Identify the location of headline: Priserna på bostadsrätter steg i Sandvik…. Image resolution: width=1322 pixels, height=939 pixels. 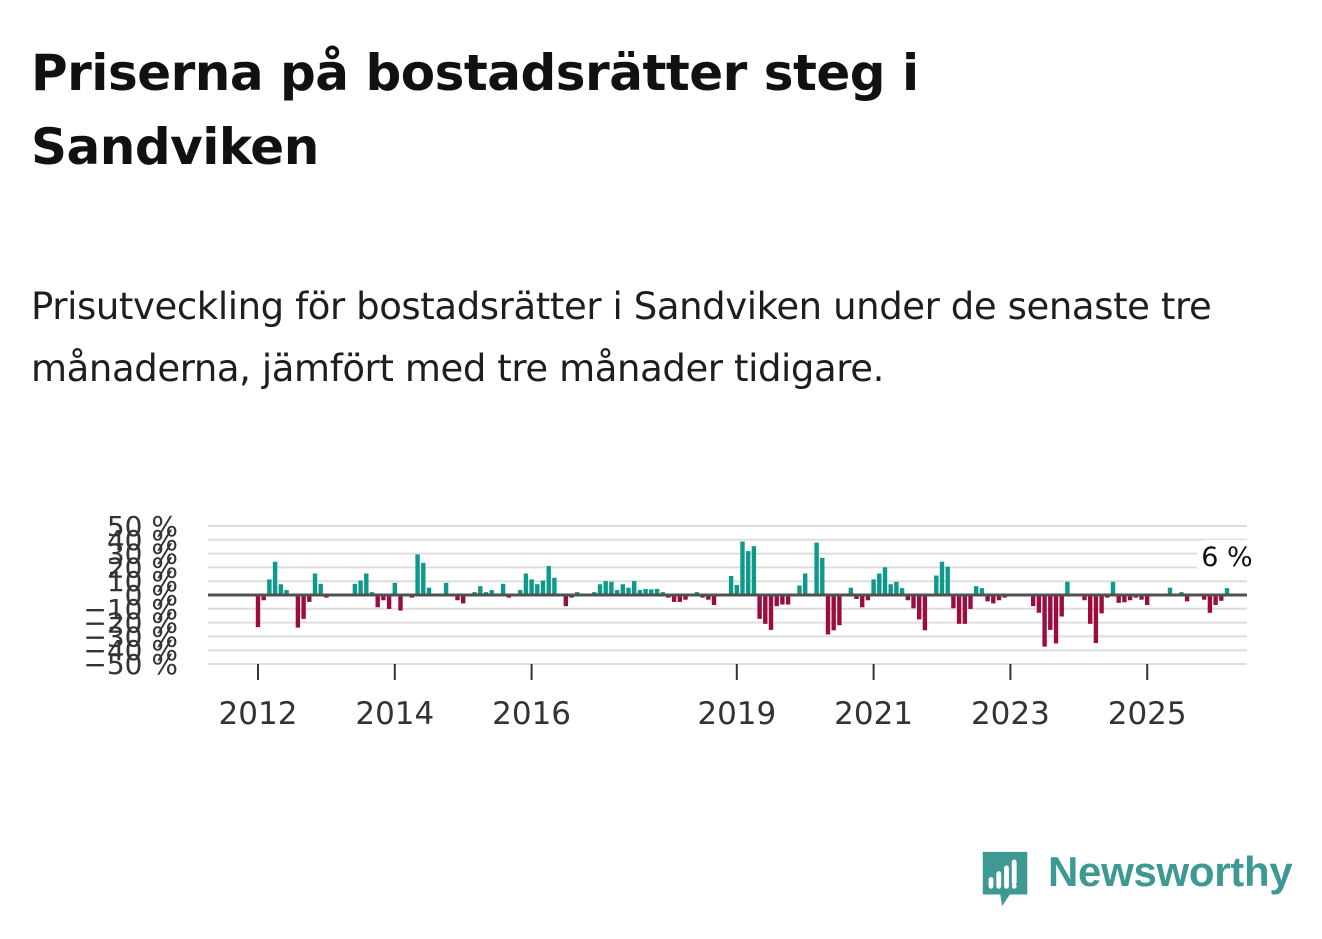
(475, 110).